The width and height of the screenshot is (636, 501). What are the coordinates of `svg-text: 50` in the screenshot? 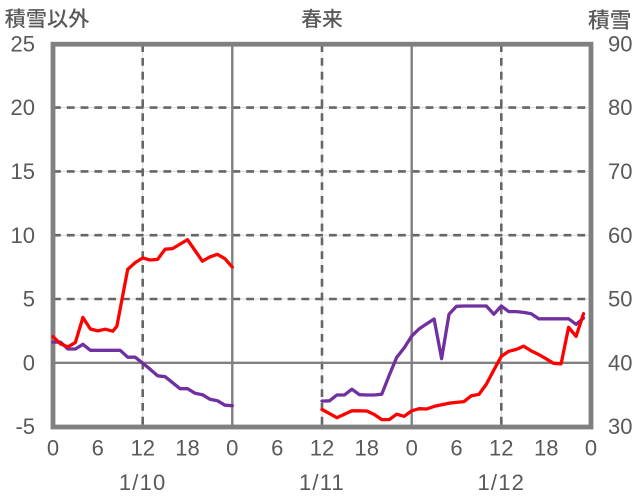 It's located at (620, 299).